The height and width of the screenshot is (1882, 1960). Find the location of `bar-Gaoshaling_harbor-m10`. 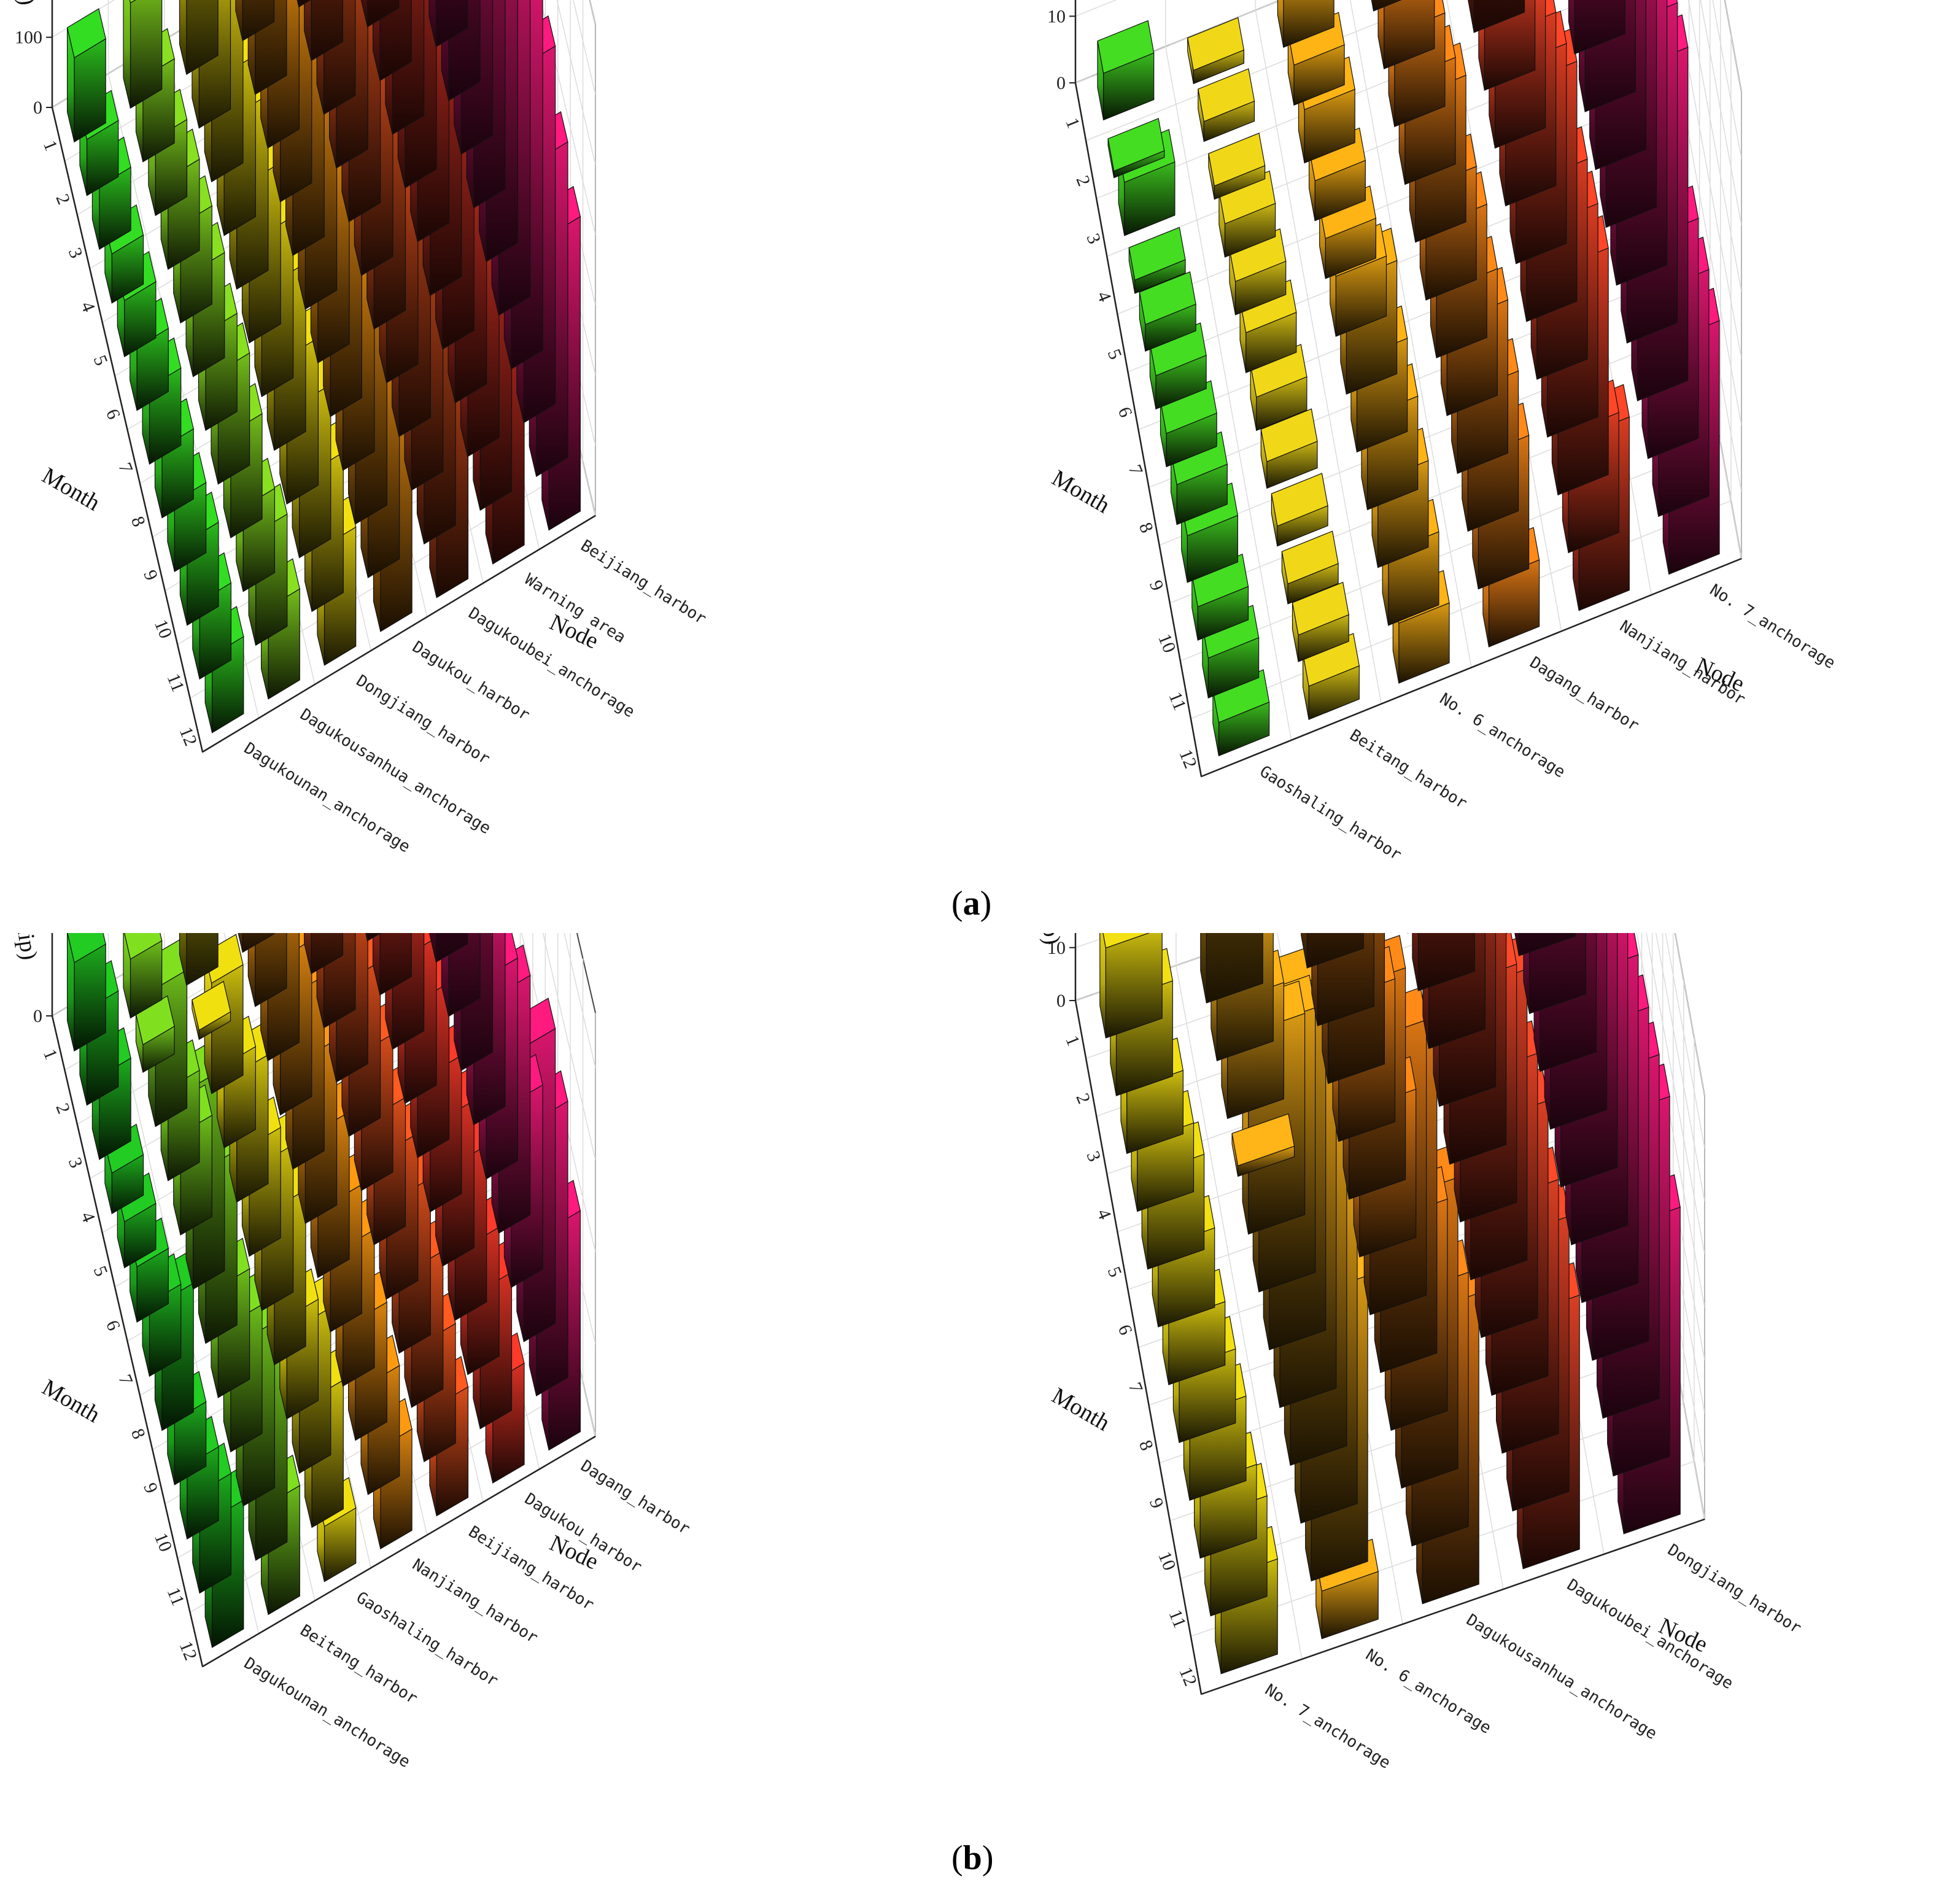

bar-Gaoshaling_harbor-m10 is located at coordinates (1220, 597).